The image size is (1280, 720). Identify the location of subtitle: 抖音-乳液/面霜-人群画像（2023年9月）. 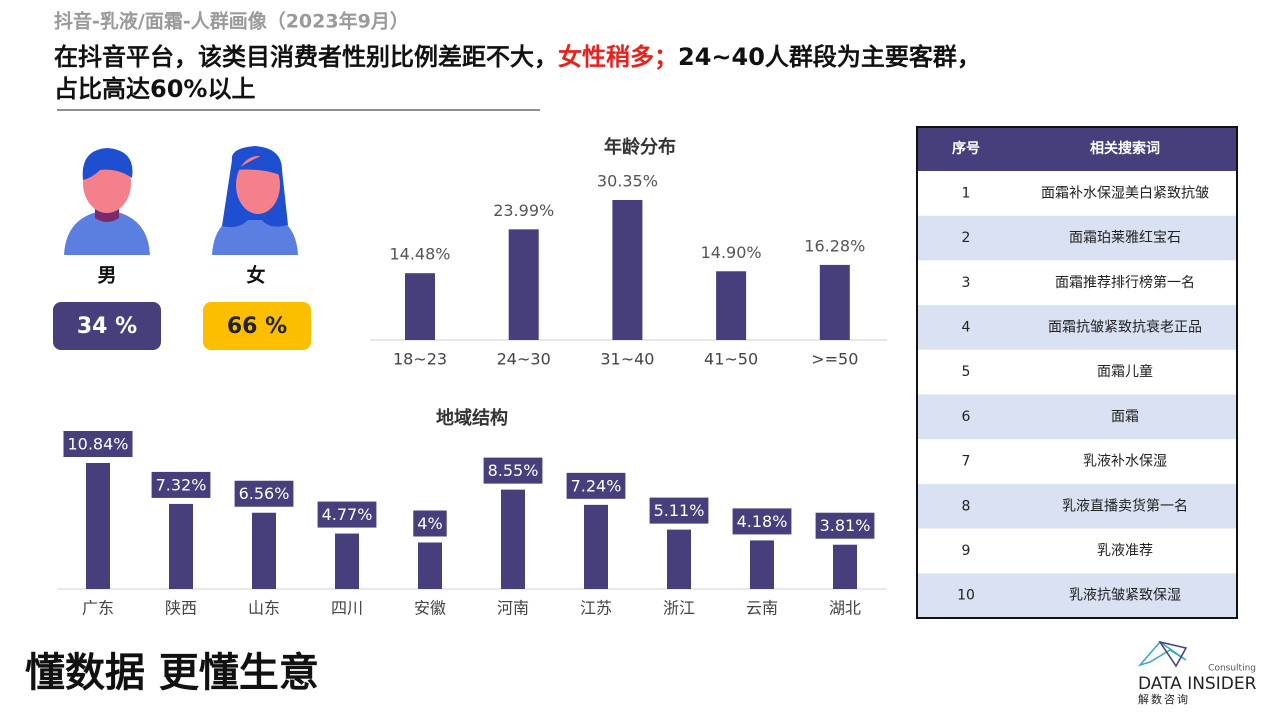
(231, 21).